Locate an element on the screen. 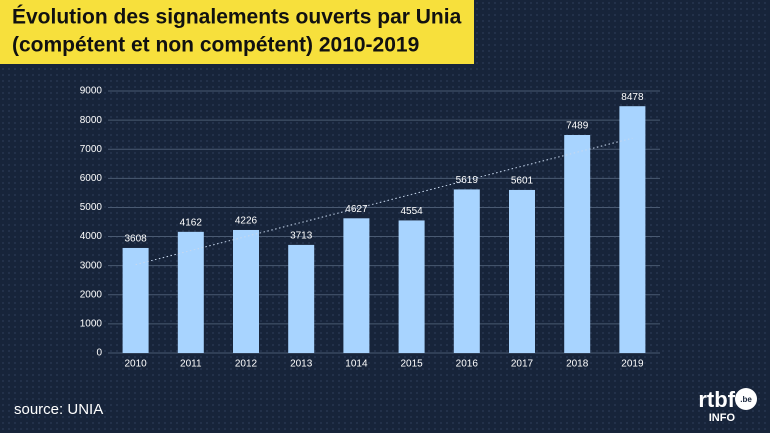 This screenshot has width=770, height=433. y-tick-label: 8000 is located at coordinates (91, 120).